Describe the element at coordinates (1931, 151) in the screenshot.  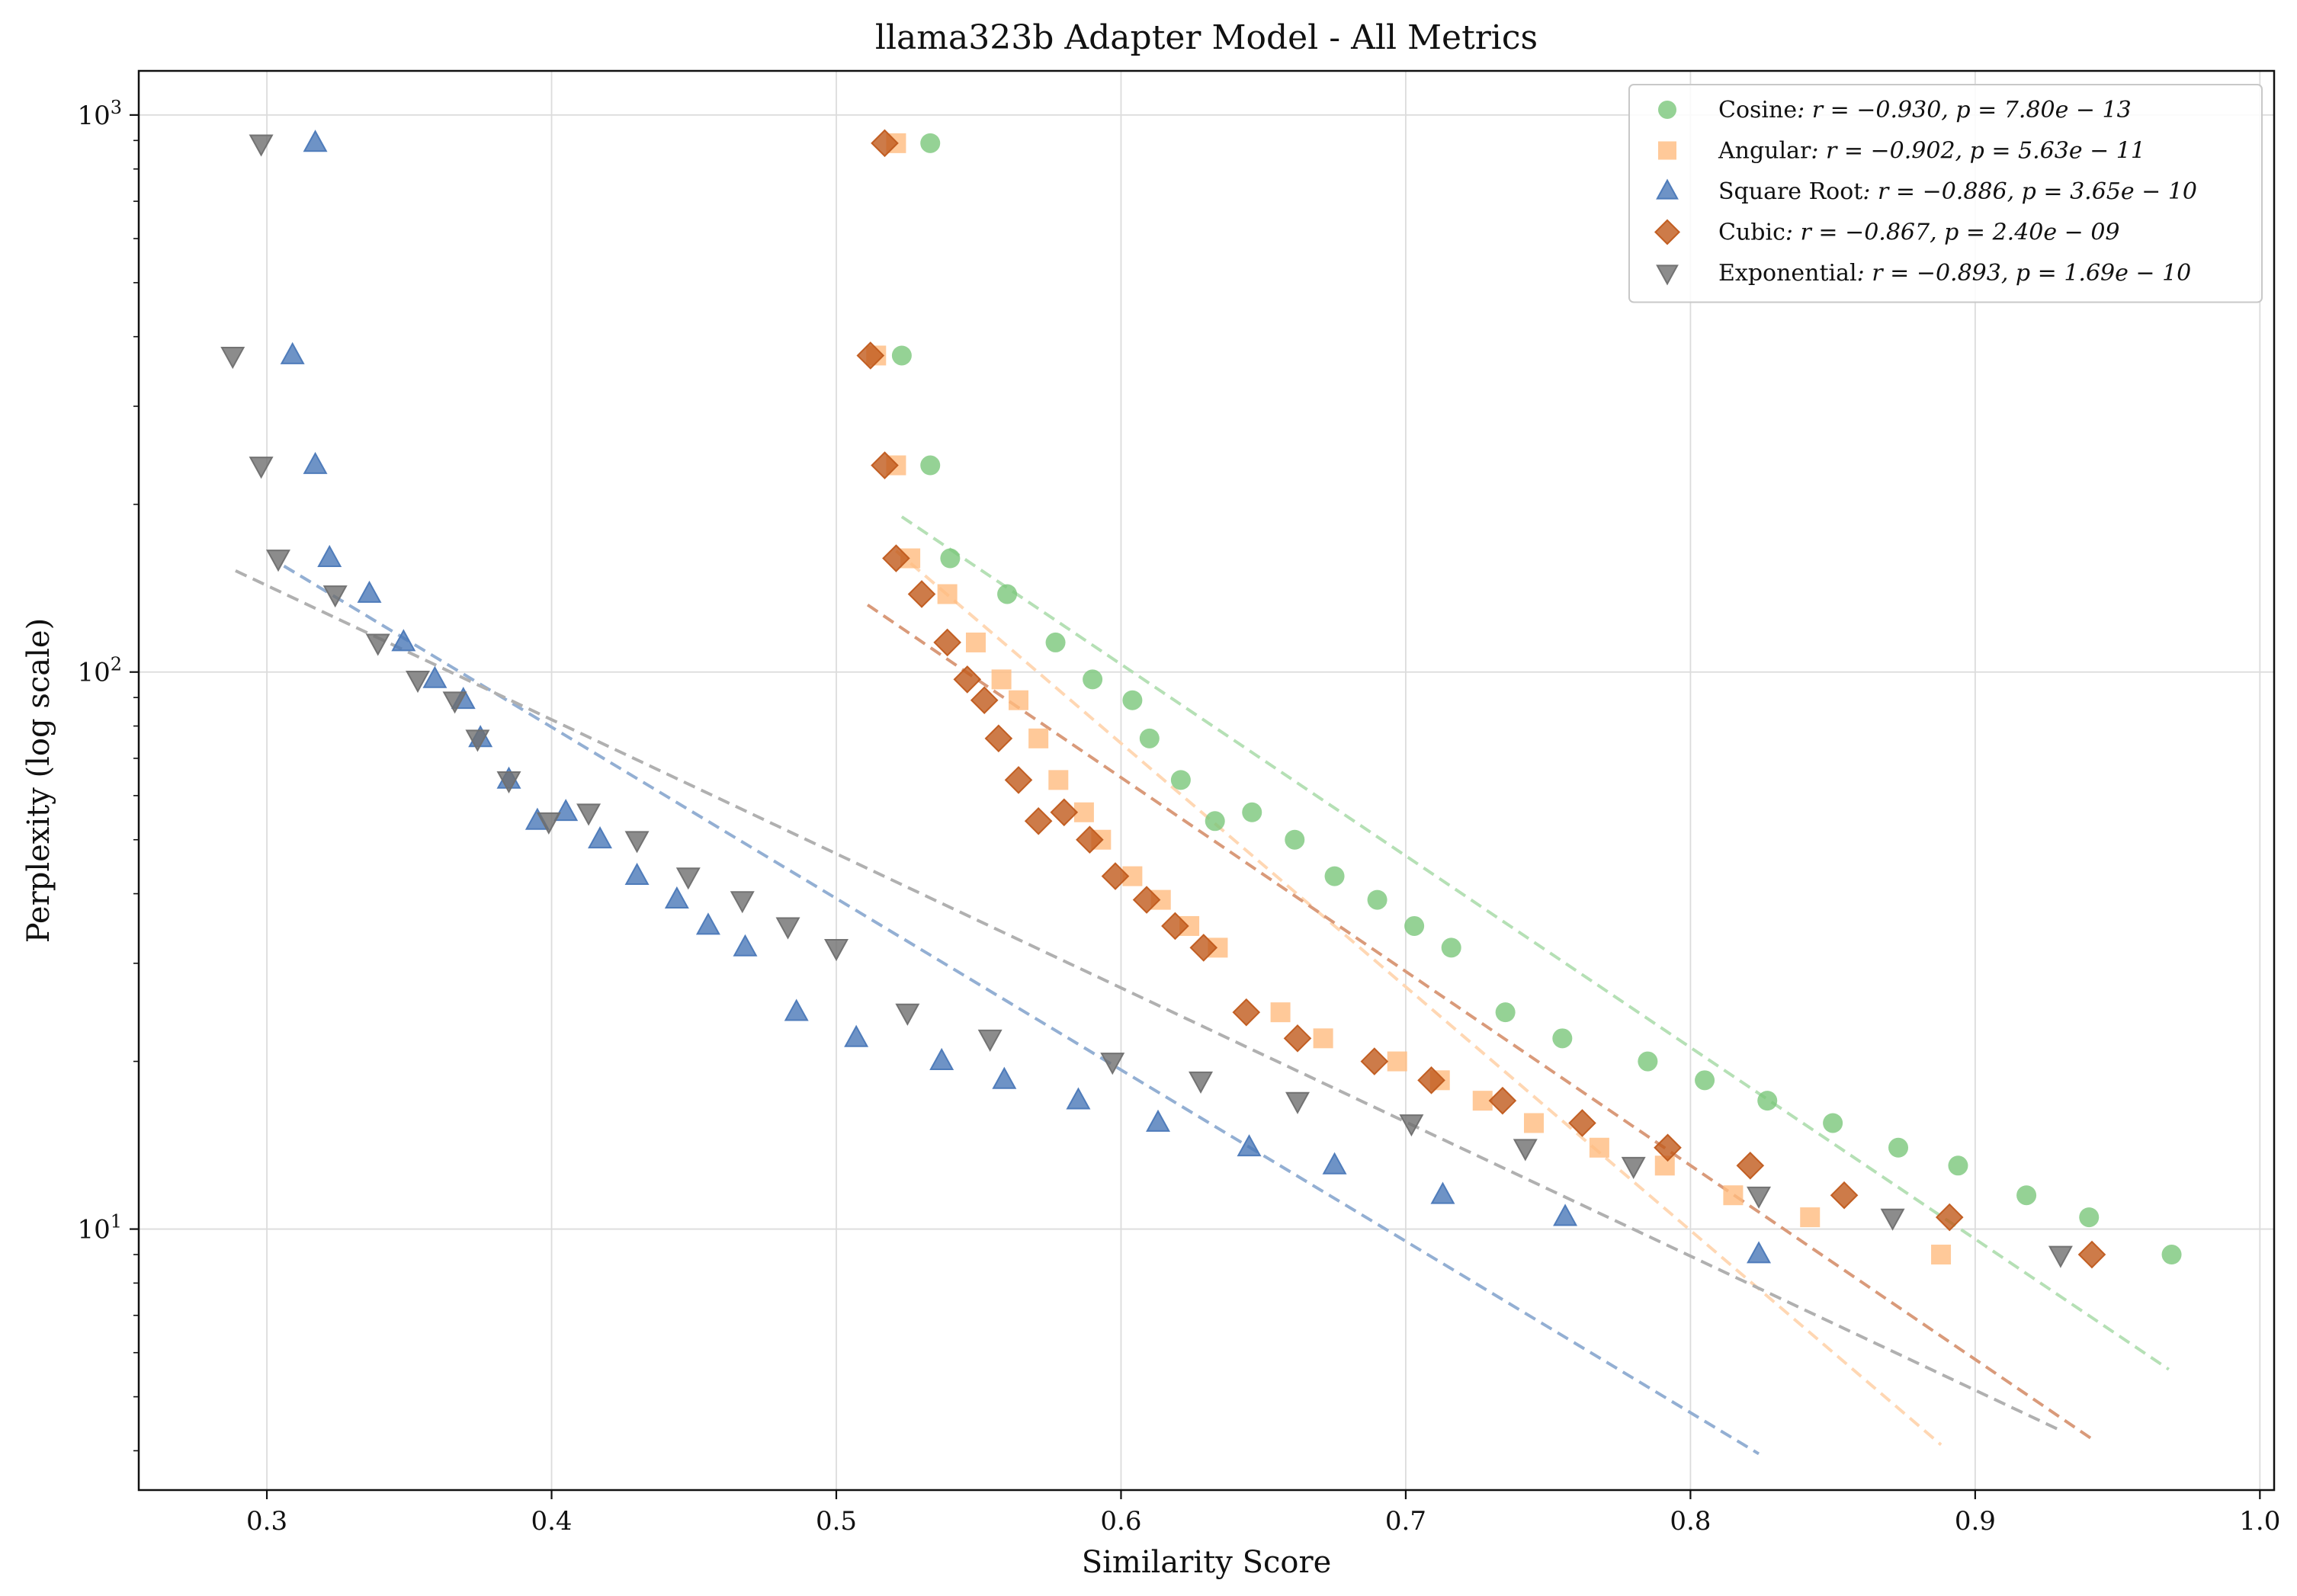
I see `legend-label-angular: Angular: r = −0.902, p = 5.63e − 11` at that location.